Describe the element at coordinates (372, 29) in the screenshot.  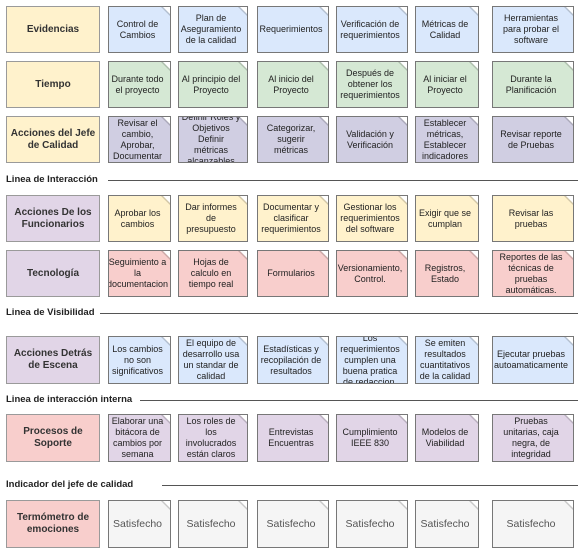
I see `note-evidencias-4: Verificación de requerimientos` at that location.